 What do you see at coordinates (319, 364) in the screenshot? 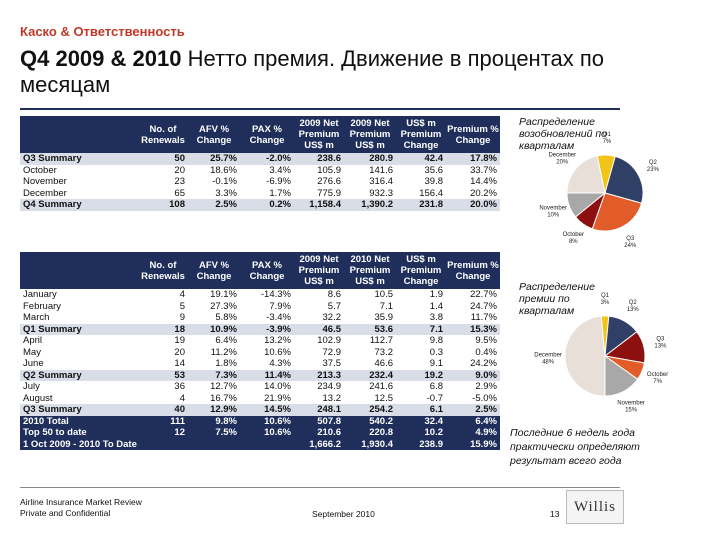
I see `table-cell: 37.5` at bounding box center [319, 364].